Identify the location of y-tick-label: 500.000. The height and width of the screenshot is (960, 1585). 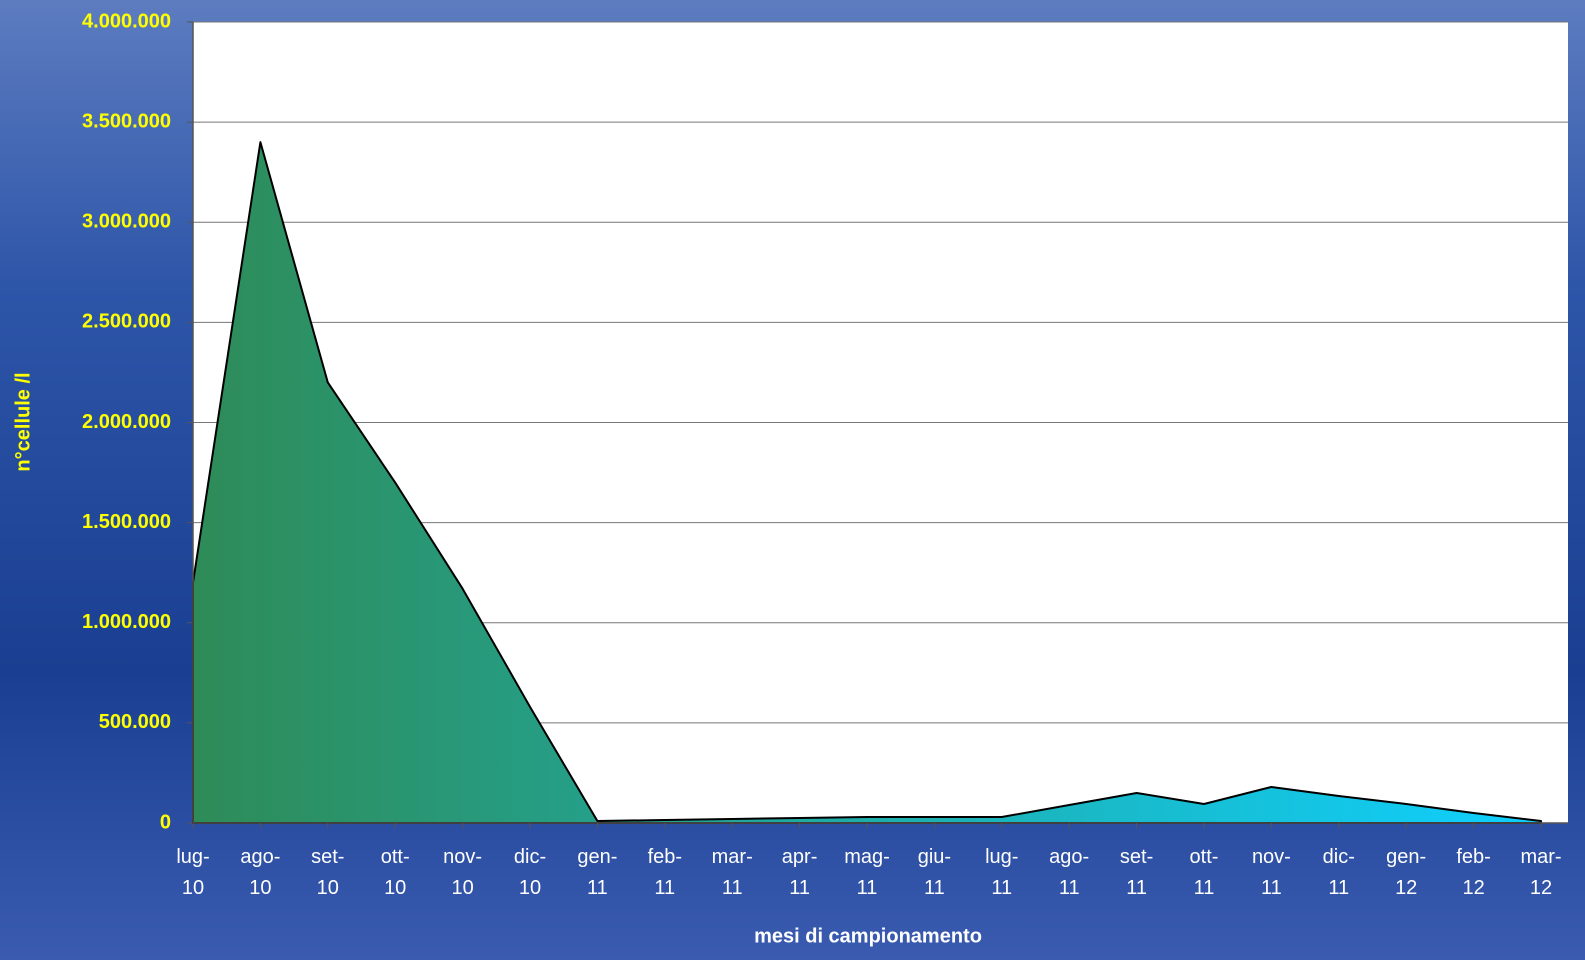
(135, 722).